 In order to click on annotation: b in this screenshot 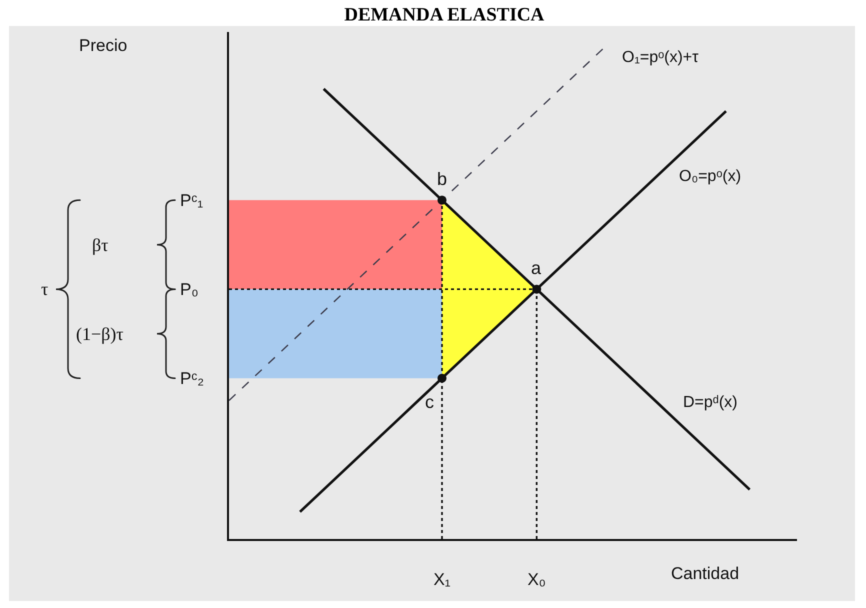, I will do `click(442, 179)`.